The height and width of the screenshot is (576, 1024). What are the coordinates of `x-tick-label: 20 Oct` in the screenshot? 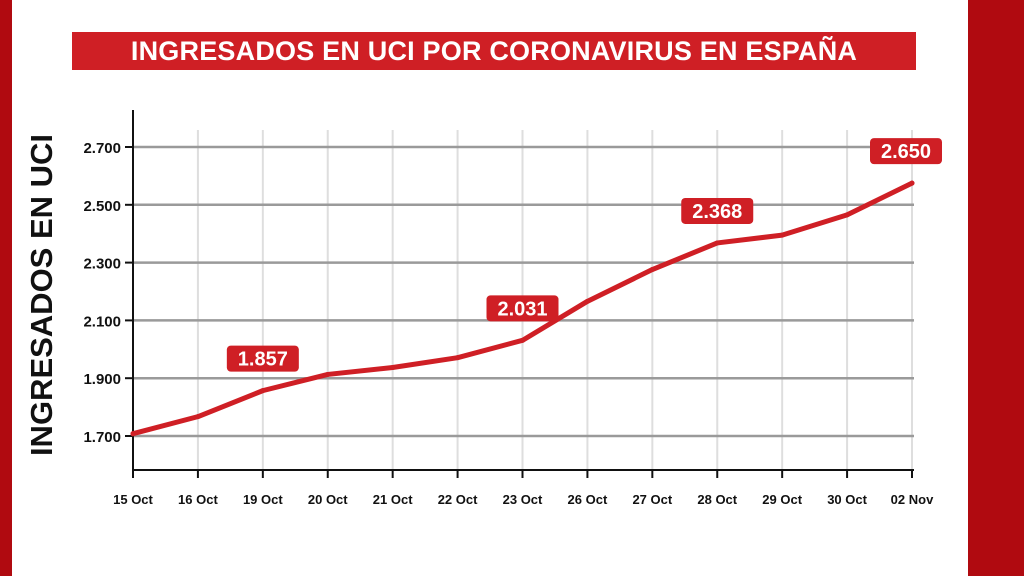 It's located at (328, 499).